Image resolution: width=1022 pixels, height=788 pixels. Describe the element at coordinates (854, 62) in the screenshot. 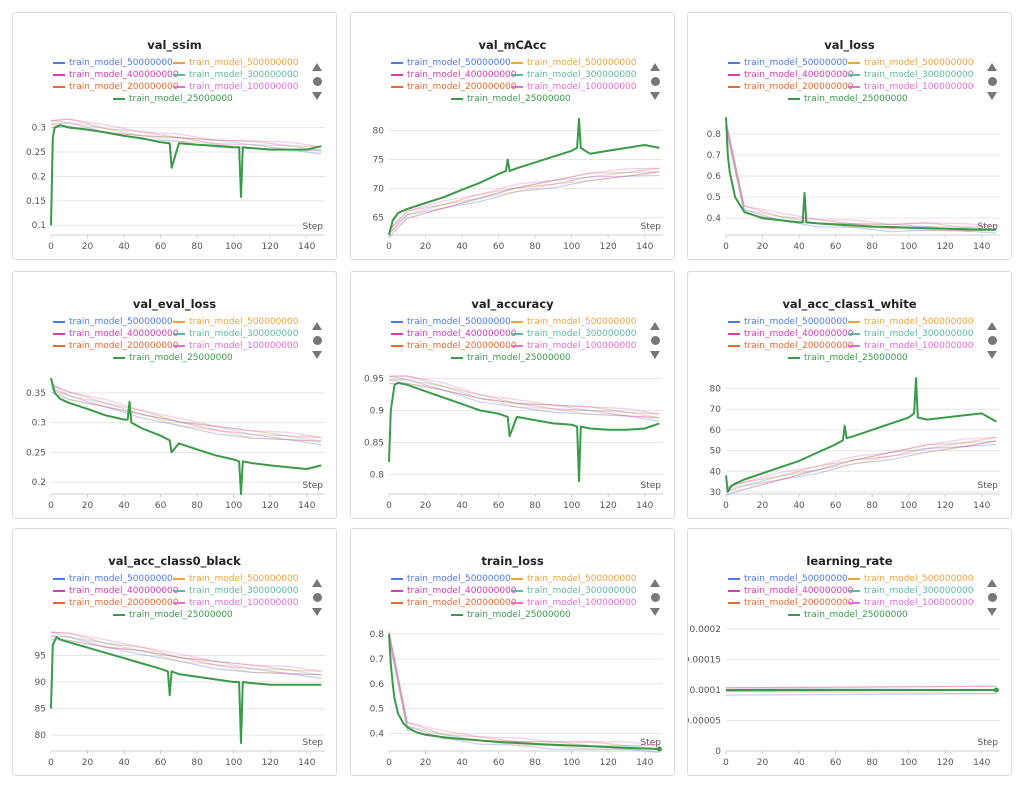

I see `legend-swatch` at that location.